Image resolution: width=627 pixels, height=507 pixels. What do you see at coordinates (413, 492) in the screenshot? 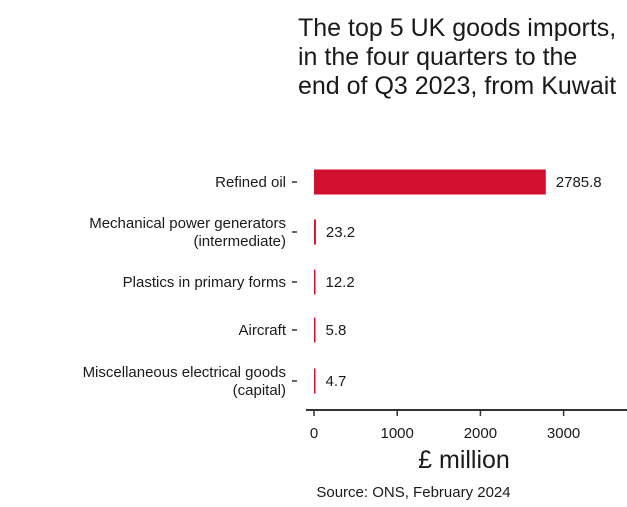
I see `source-note: Source: ONS, February 2024` at bounding box center [413, 492].